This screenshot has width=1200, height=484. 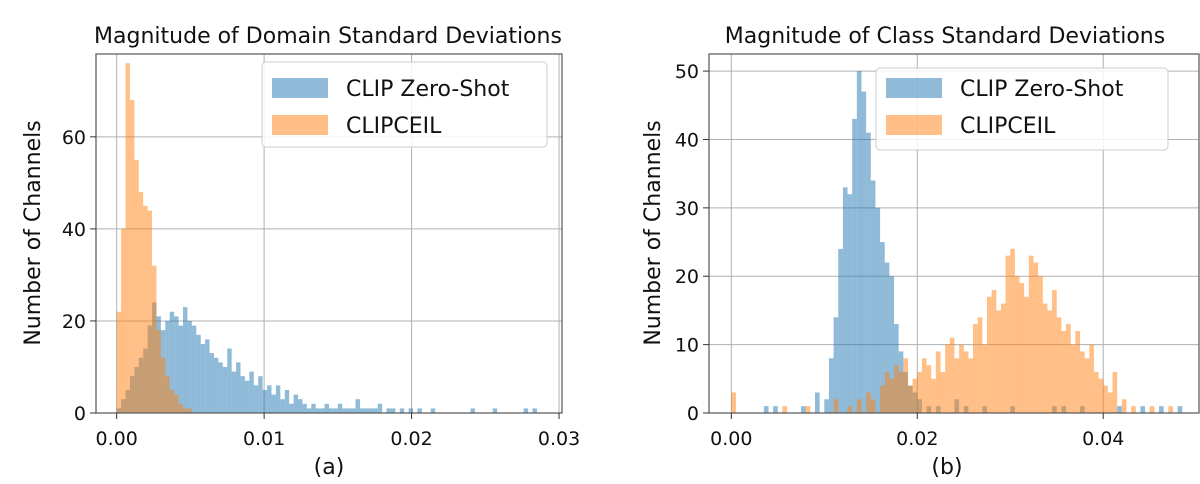 What do you see at coordinates (731, 439) in the screenshot?
I see `panel-b-x-tick-label: 0.00` at bounding box center [731, 439].